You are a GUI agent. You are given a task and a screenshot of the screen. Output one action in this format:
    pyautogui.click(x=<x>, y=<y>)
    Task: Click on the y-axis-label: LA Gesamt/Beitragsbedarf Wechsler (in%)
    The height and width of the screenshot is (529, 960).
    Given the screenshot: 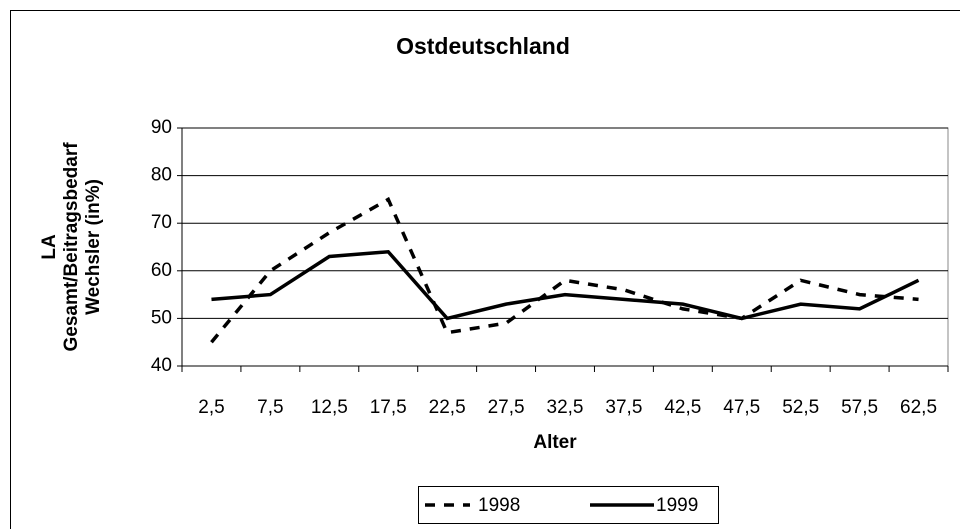 What is the action you would take?
    pyautogui.click(x=71, y=247)
    